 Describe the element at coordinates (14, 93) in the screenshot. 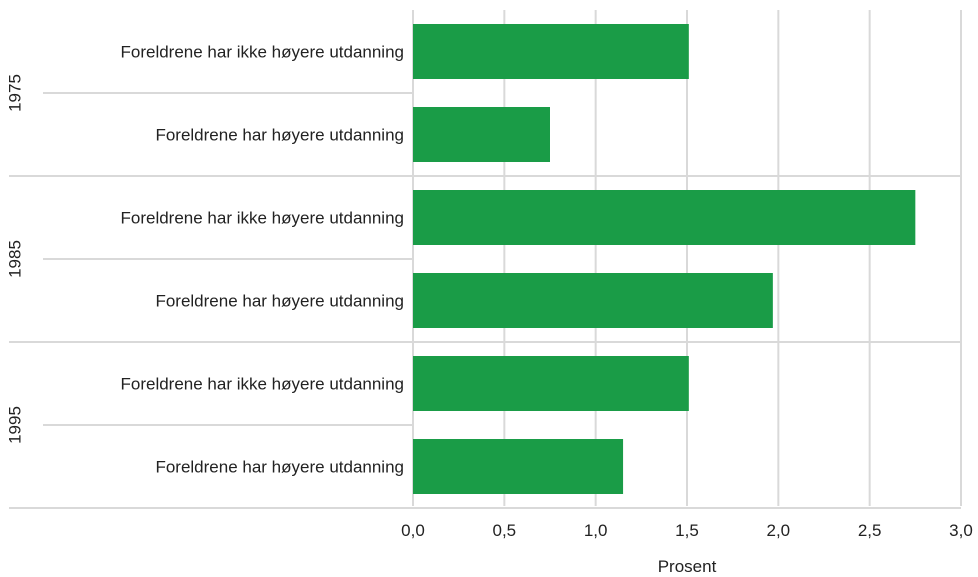

I see `group-label: 1975` at that location.